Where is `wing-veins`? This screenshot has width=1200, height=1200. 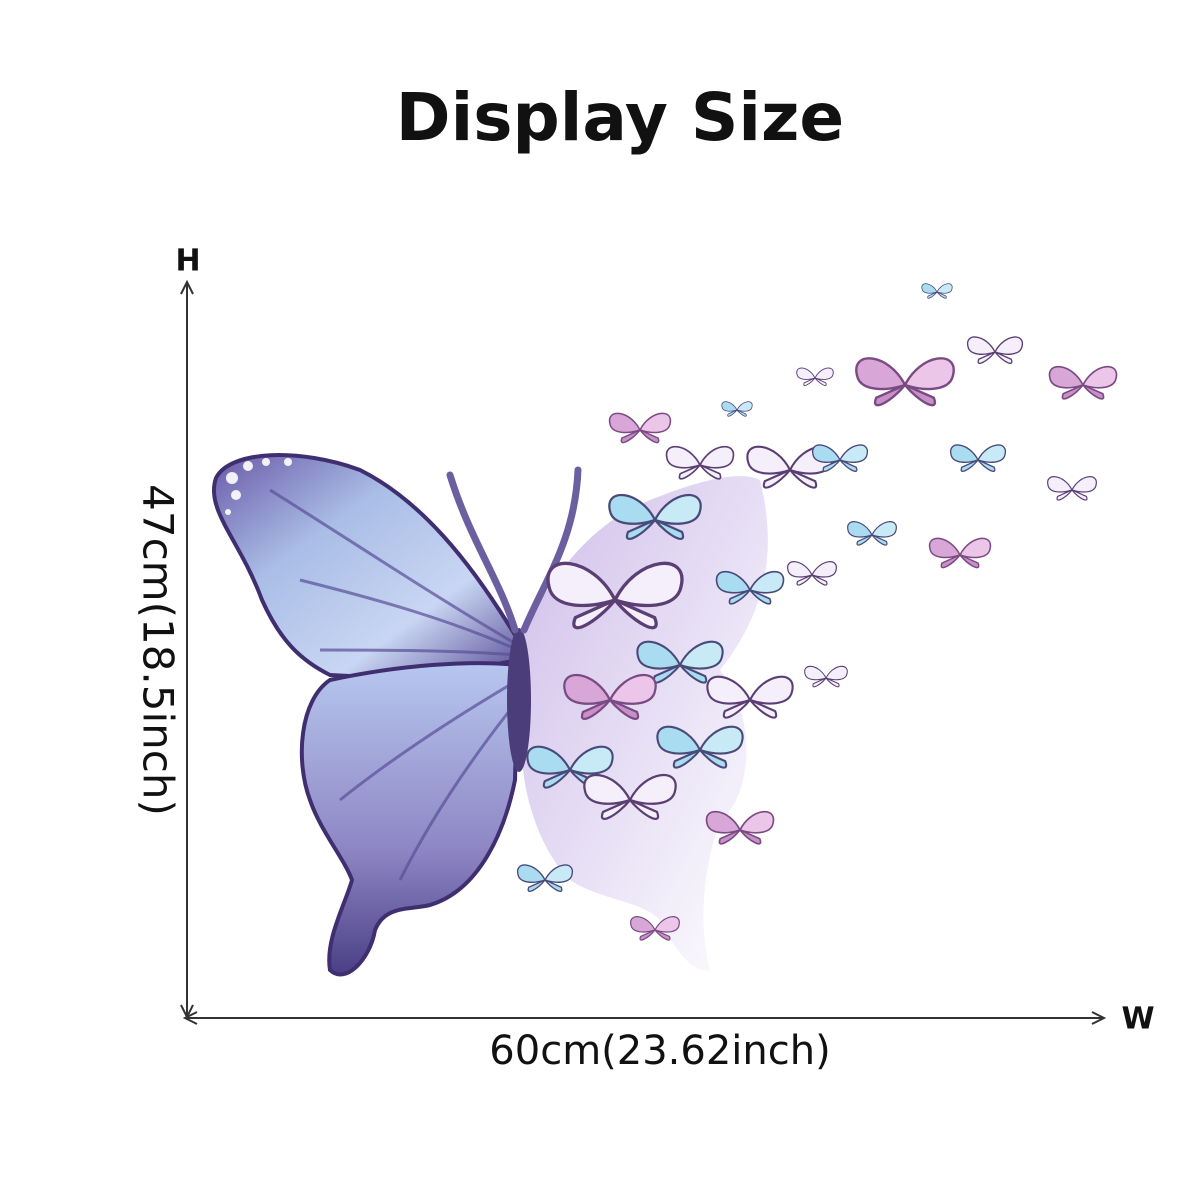
wing-veins is located at coordinates (394, 684).